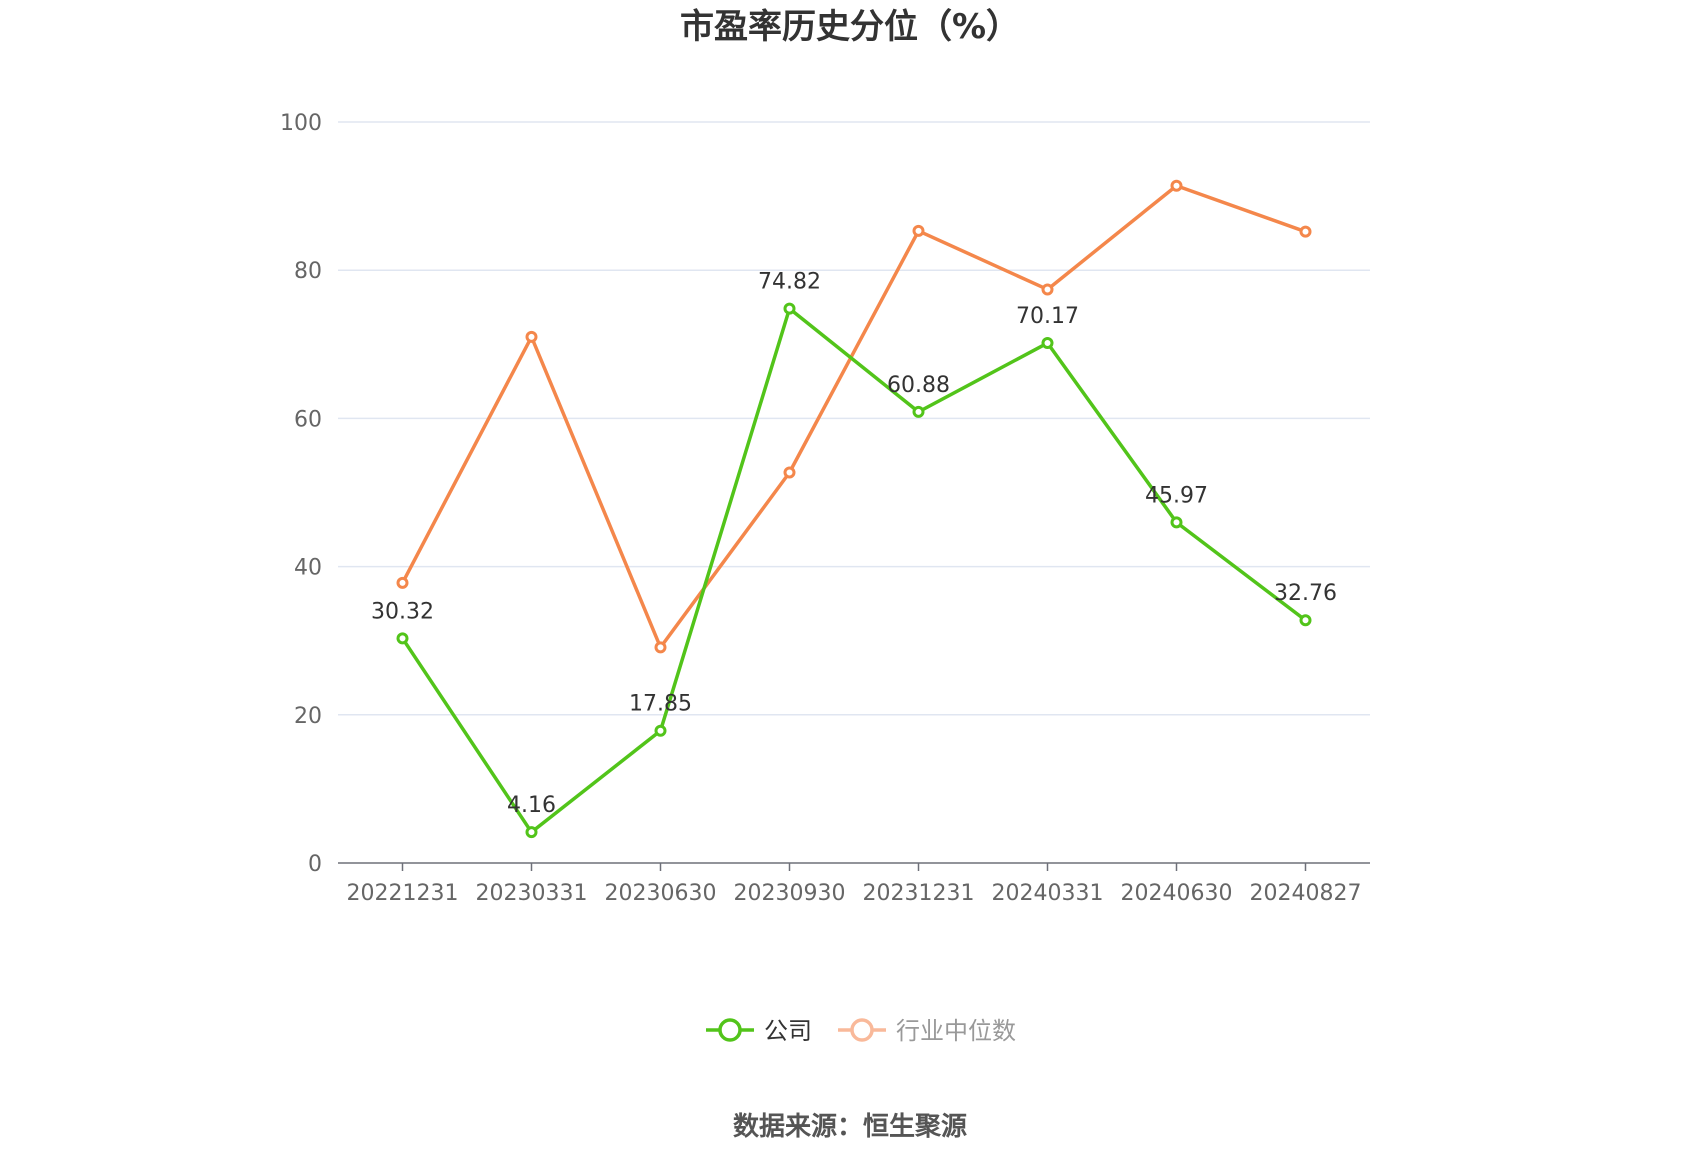 The height and width of the screenshot is (1150, 1700). Describe the element at coordinates (1047, 316) in the screenshot. I see `data-label: 70.17` at that location.